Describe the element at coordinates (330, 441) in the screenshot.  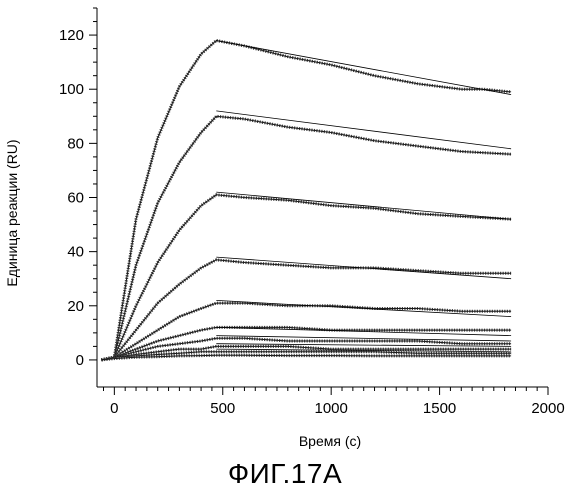
I see `x-axis-label: Время (с)` at that location.